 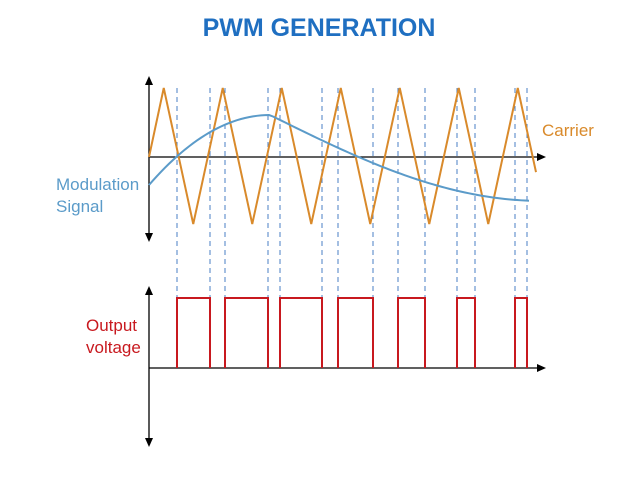 What do you see at coordinates (541, 368) in the screenshot?
I see `bottom-axis-arrow-right` at bounding box center [541, 368].